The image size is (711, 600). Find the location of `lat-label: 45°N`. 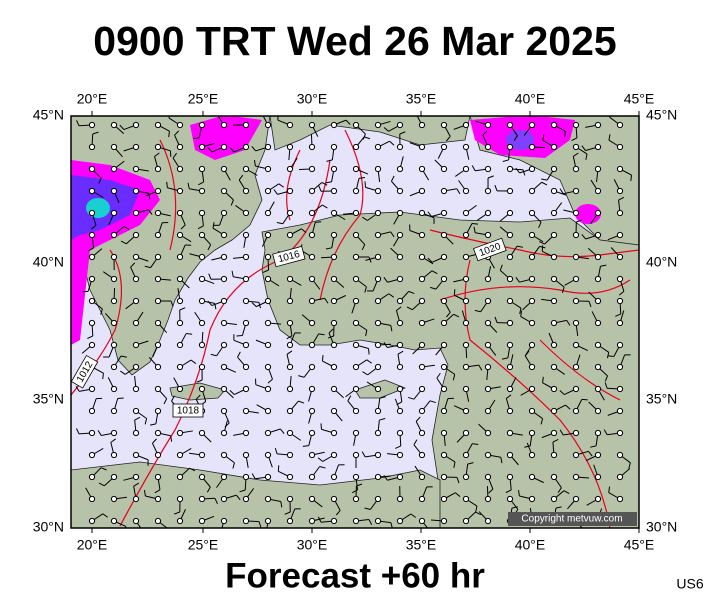

lat-label: 45°N is located at coordinates (48, 115).